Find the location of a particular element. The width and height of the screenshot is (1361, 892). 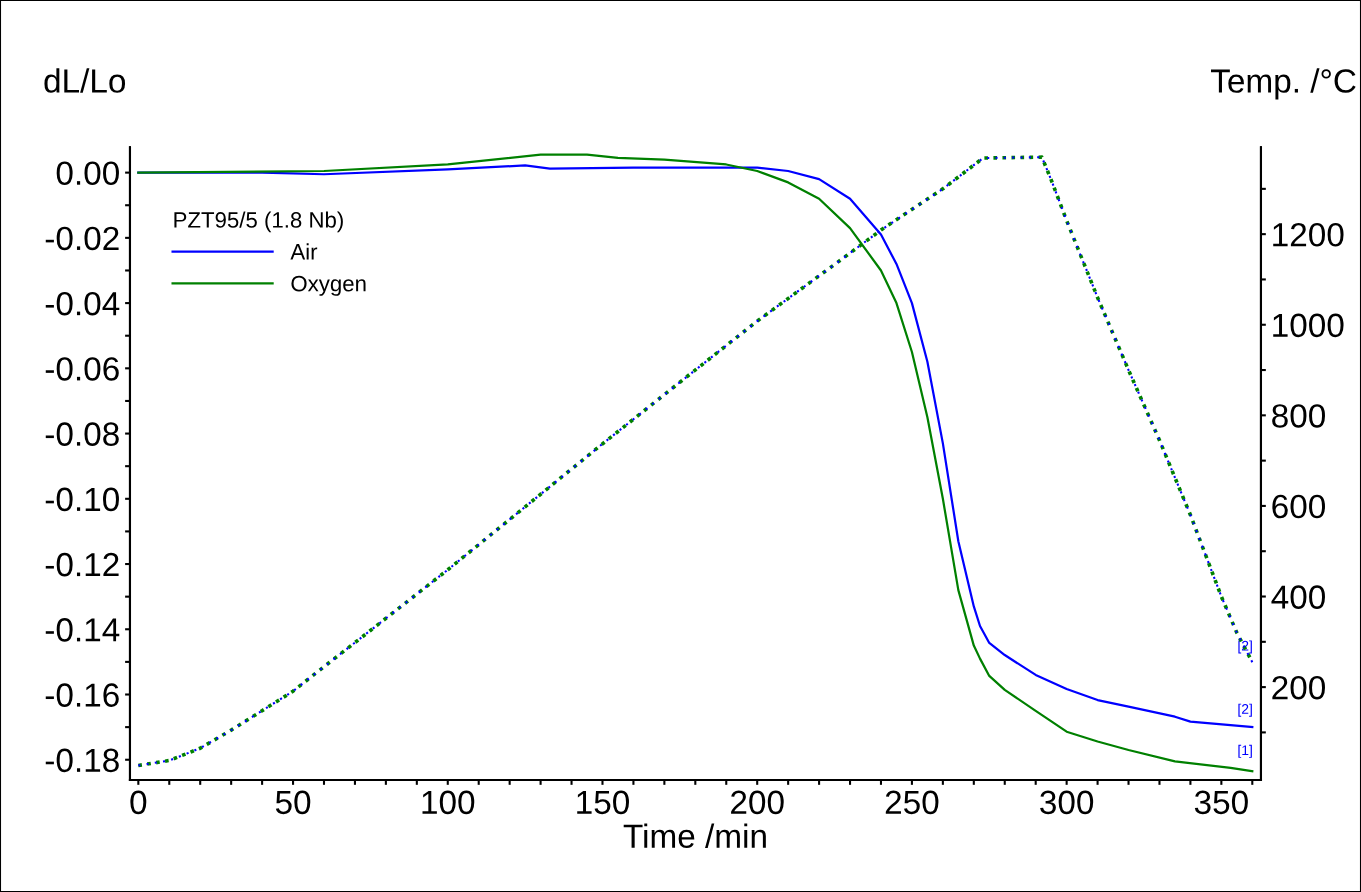

x-tick-label: 200 is located at coordinates (757, 802).